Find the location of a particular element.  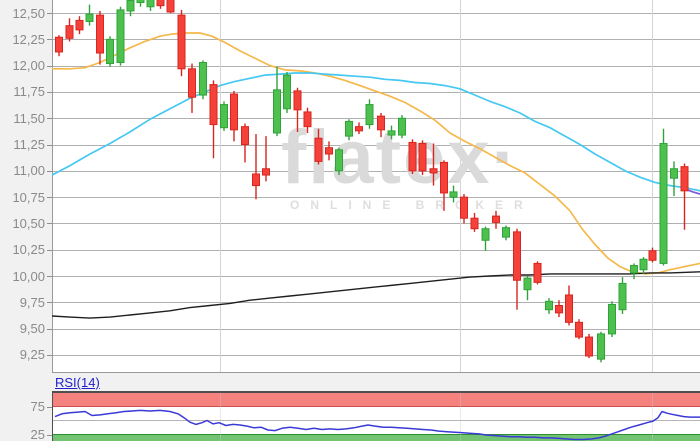

flatex-watermark-logo: flatex· is located at coordinates (400, 158).